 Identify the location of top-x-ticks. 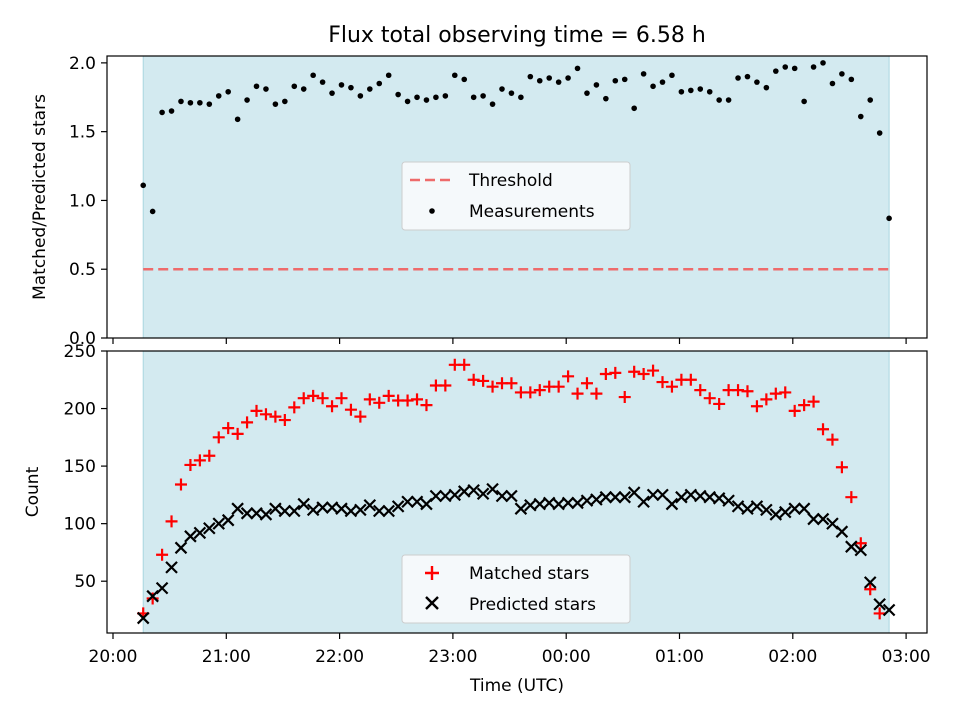
(509, 341).